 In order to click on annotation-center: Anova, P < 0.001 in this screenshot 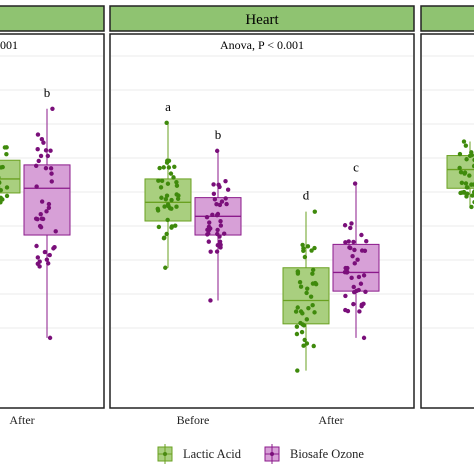, I will do `click(262, 45)`.